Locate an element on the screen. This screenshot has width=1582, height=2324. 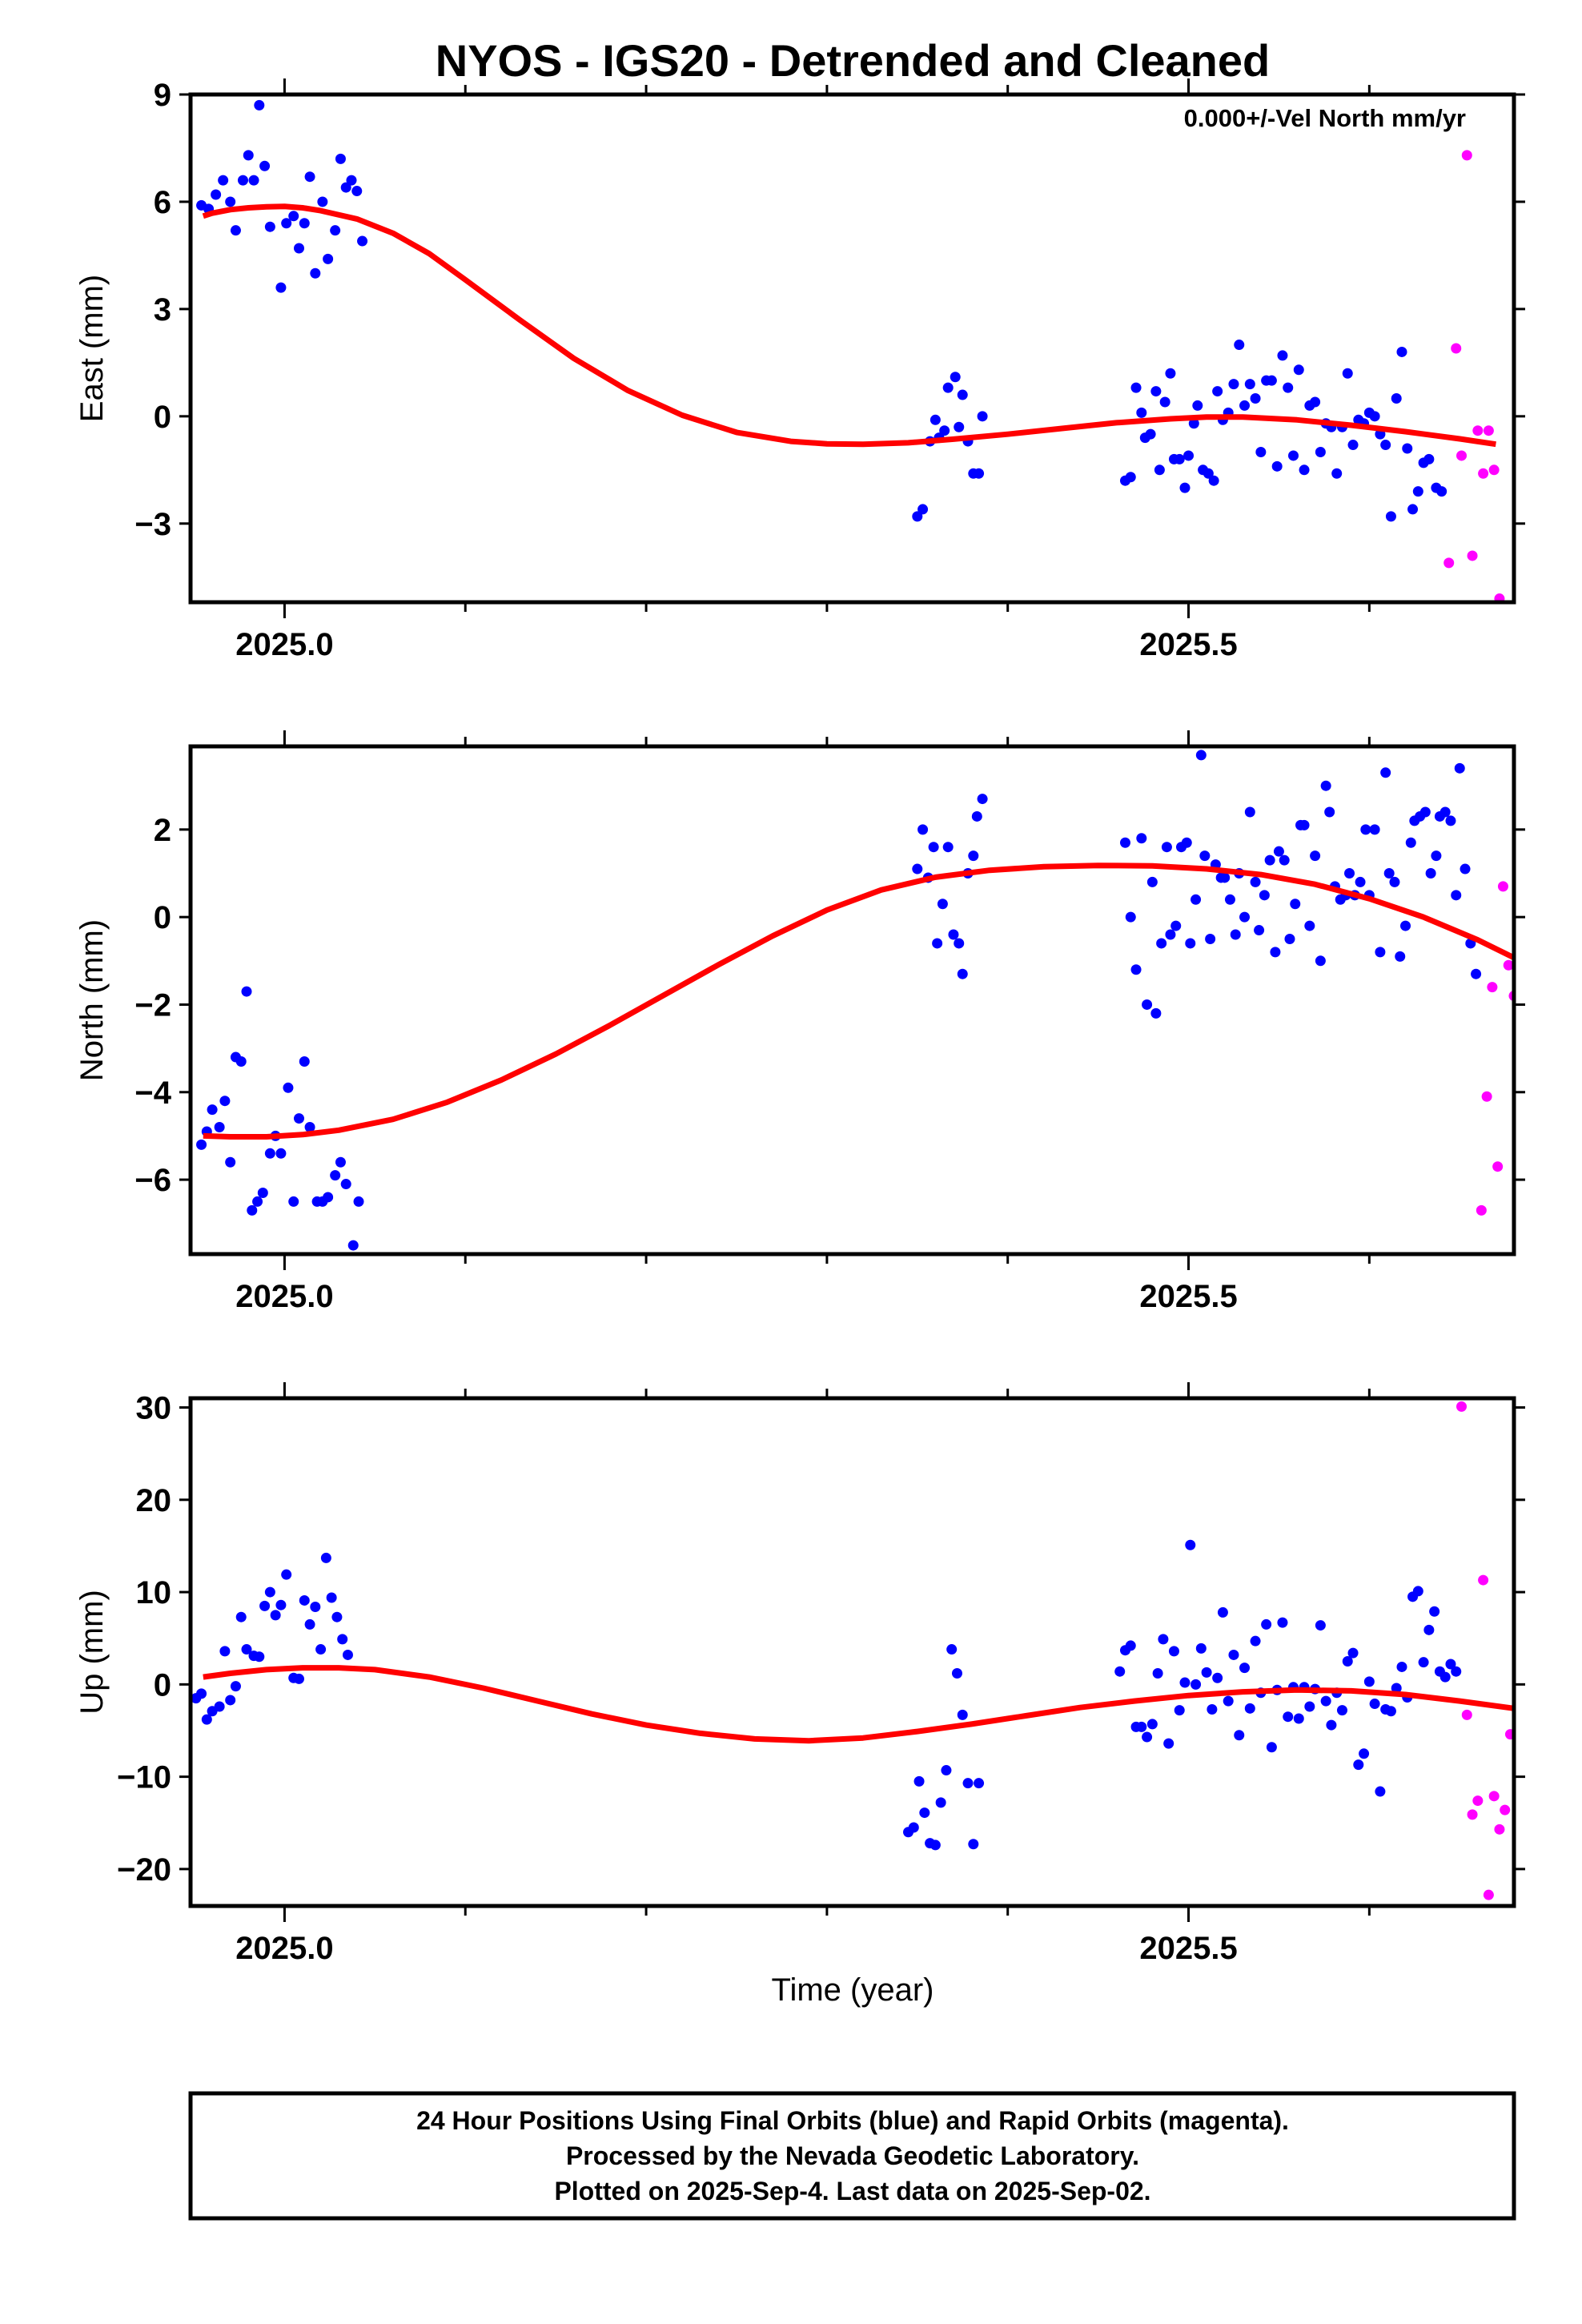
y-tick-label: −3 is located at coordinates (153, 524).